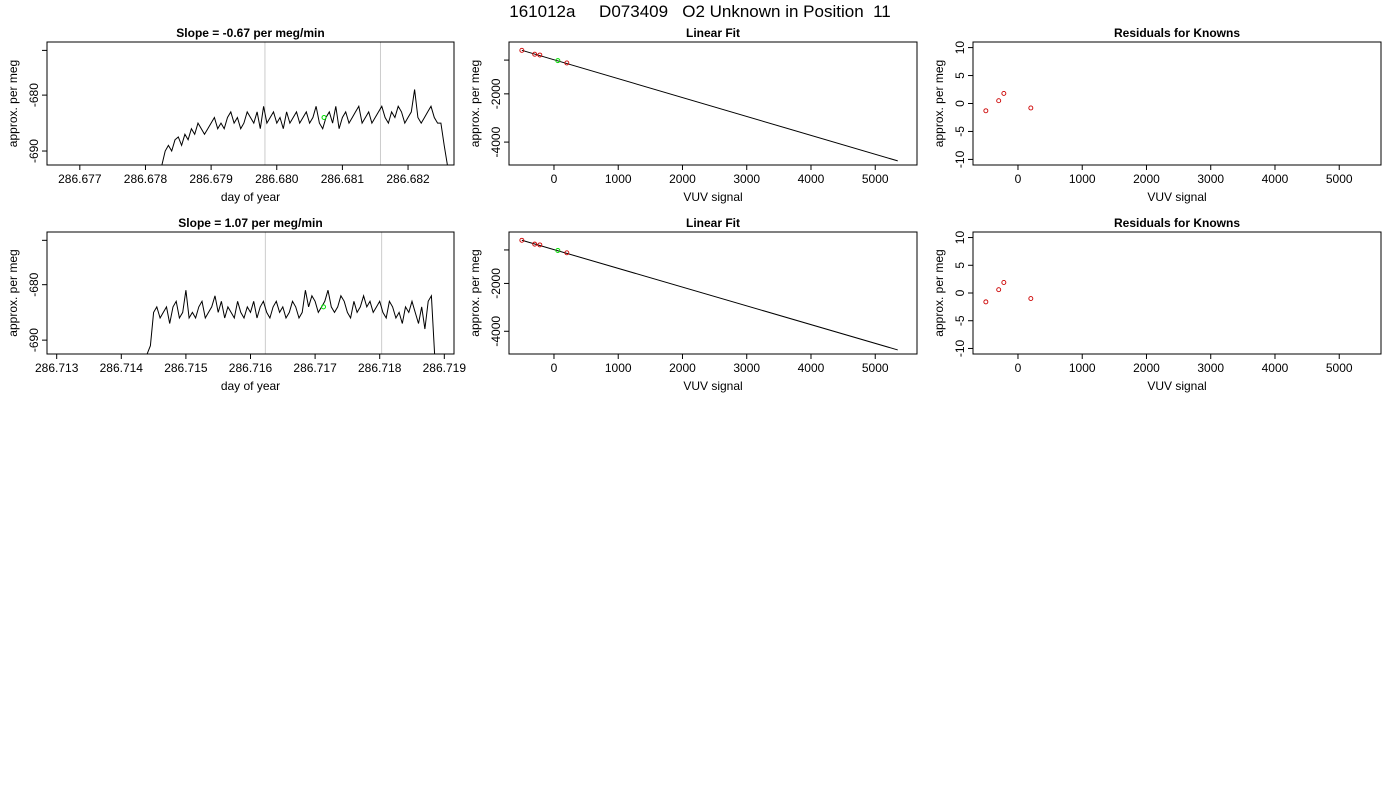 Image resolution: width=1400 pixels, height=800 pixels. I want to click on x-tick-label: 286.682, so click(408, 179).